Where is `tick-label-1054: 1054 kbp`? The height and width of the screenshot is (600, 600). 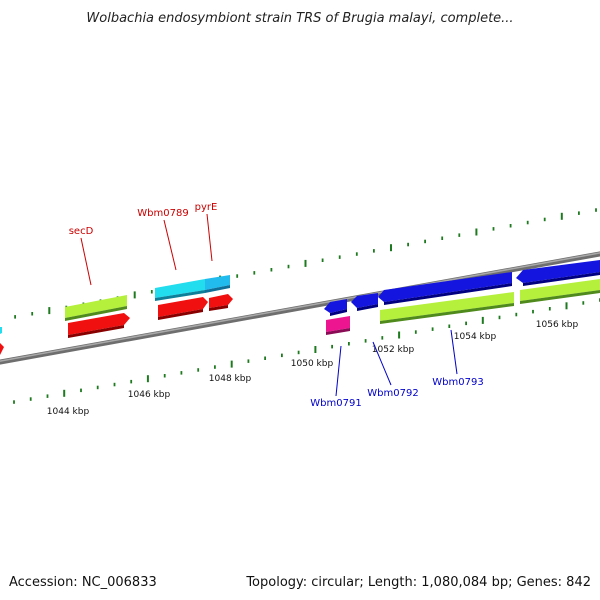 tick-label-1054: 1054 kbp is located at coordinates (475, 337).